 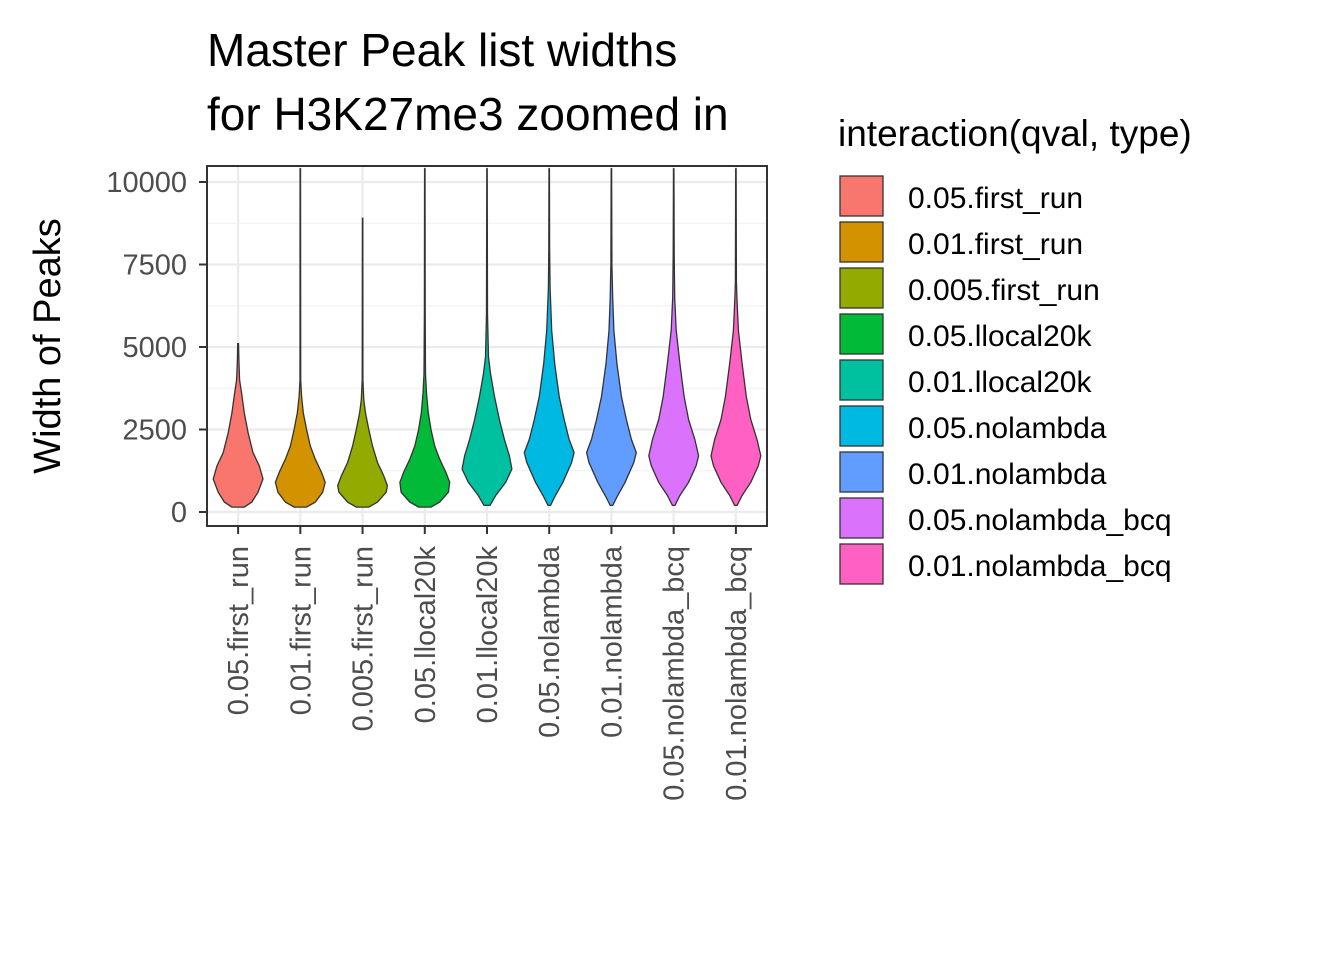 I want to click on legend-swatch-0.05.nolambda, so click(x=861, y=426).